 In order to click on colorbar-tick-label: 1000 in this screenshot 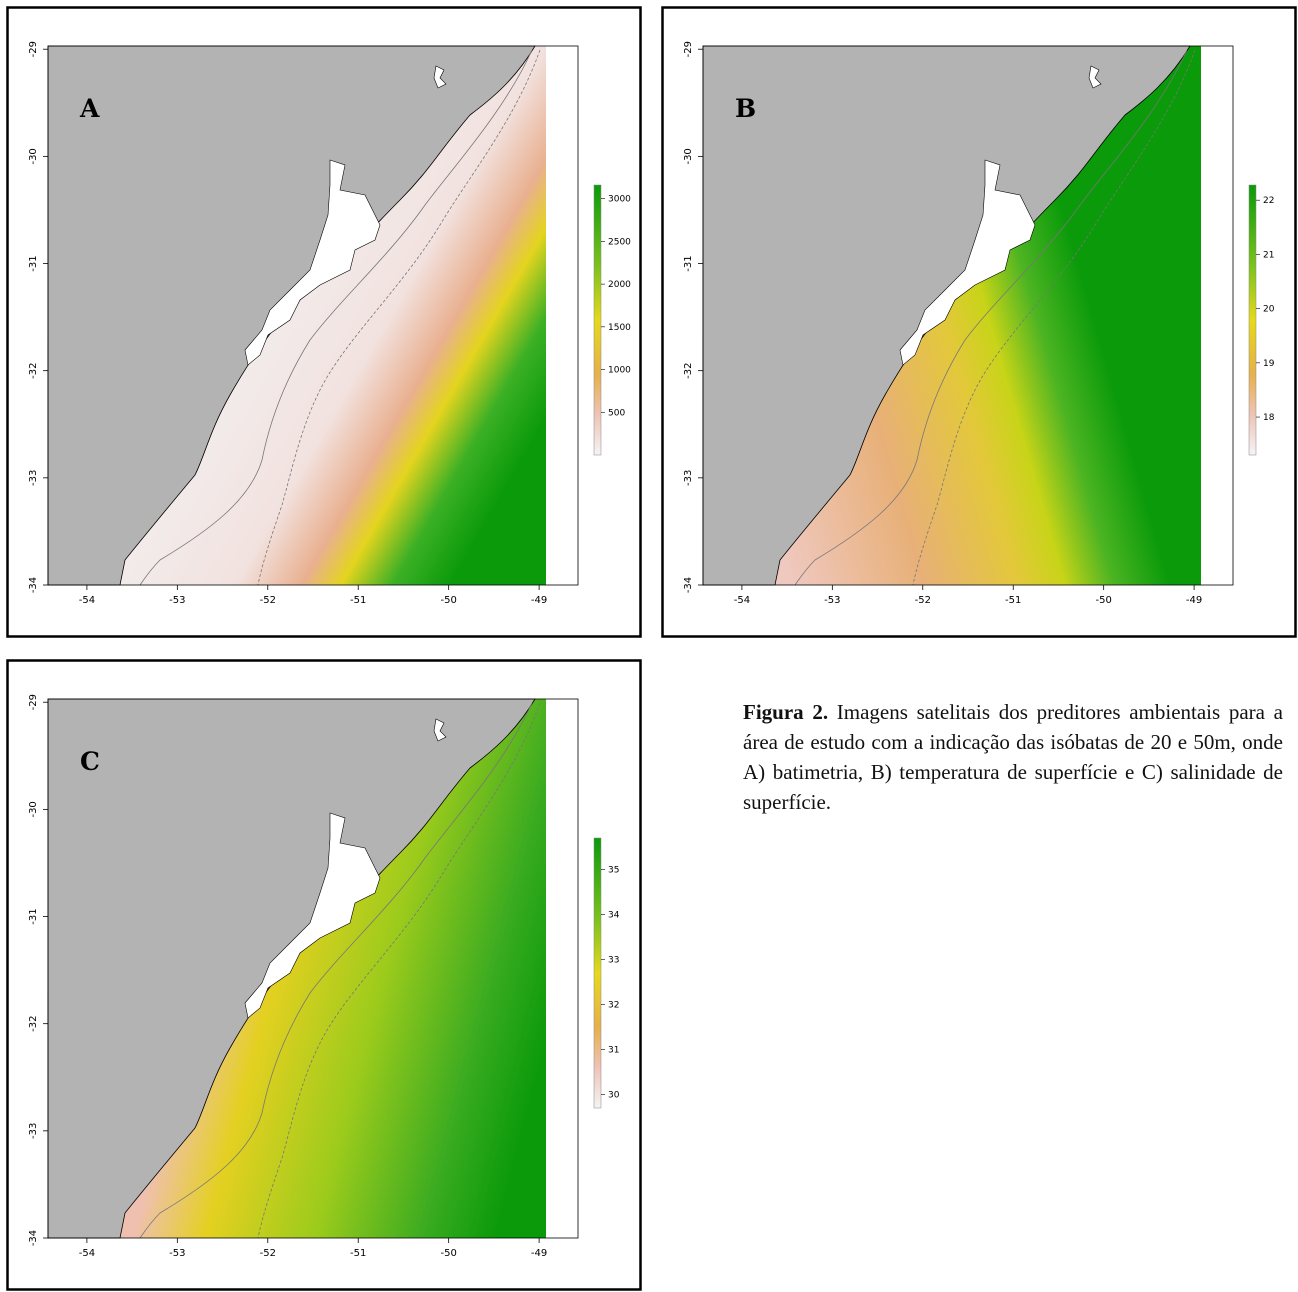, I will do `click(619, 371)`.